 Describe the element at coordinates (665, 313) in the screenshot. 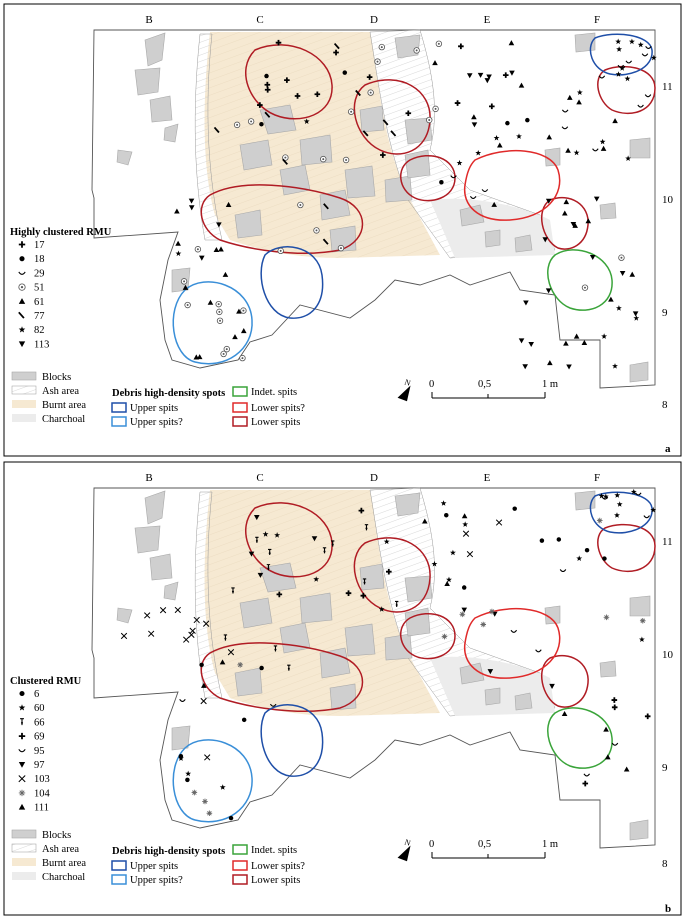

I see `row-label-9: 9` at that location.